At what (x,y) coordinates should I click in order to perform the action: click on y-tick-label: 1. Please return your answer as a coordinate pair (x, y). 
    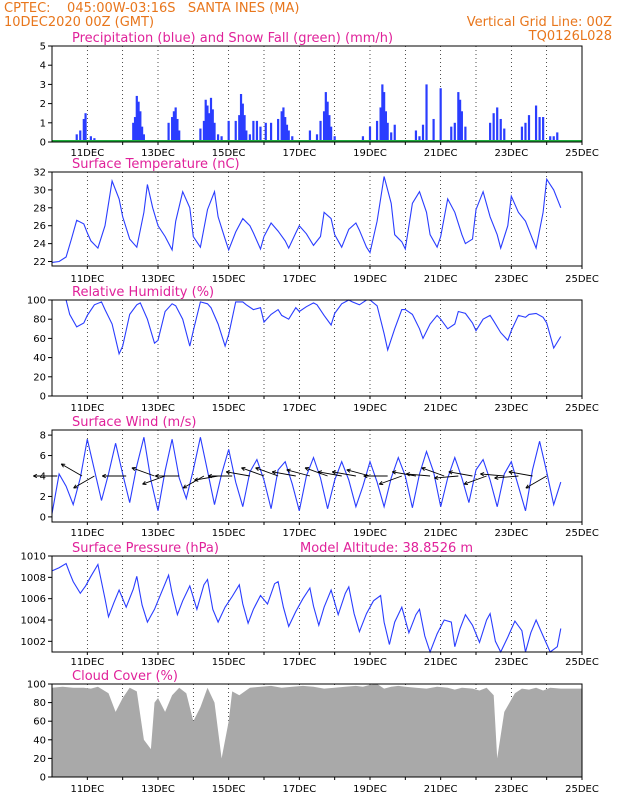
    Looking at the image, I should click on (43, 123).